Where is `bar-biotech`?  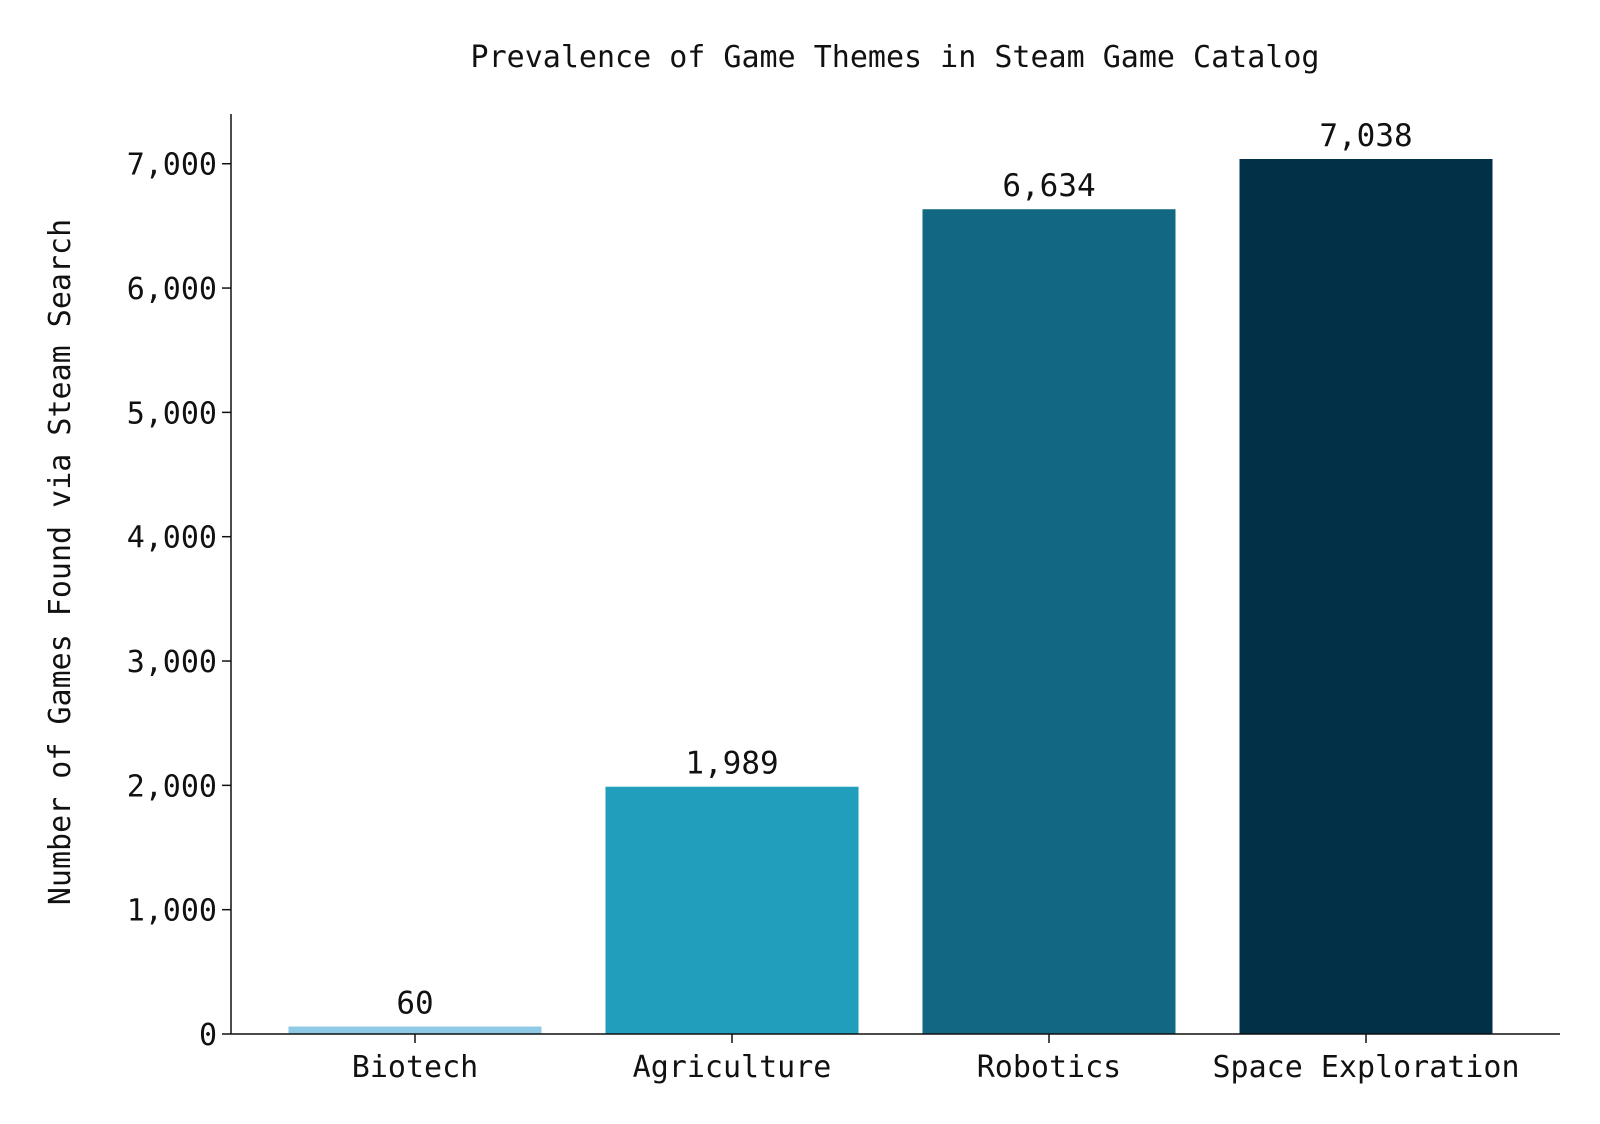
bar-biotech is located at coordinates (415, 1030).